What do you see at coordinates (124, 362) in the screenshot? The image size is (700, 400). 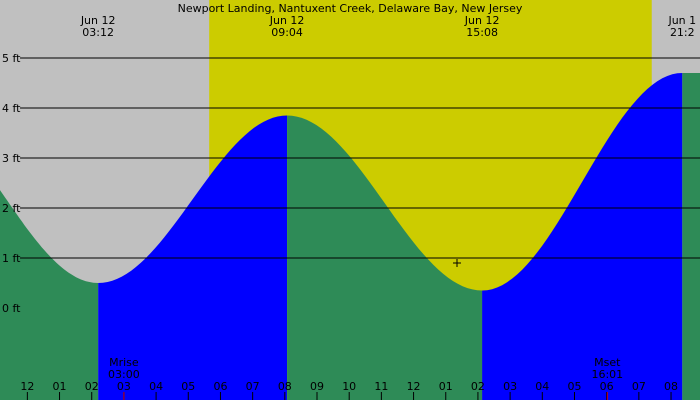 I see `moon-event-label: Mrise` at bounding box center [124, 362].